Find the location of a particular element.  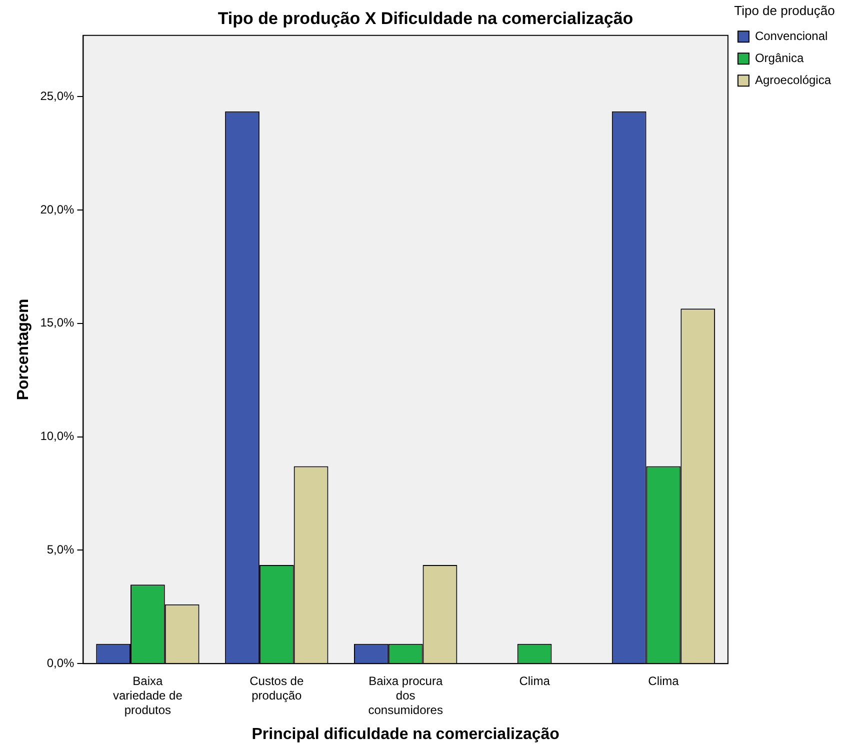

y-tick-label: 10,0% is located at coordinates (57, 436).